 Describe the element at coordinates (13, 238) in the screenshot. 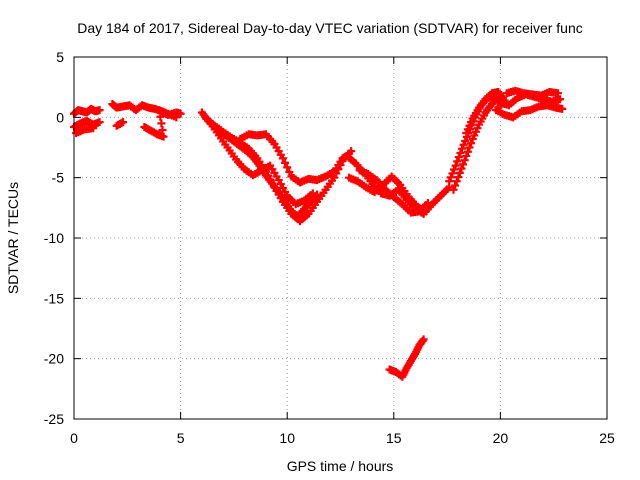

I see `y-axis-label: SDTVAR / TECUs` at that location.